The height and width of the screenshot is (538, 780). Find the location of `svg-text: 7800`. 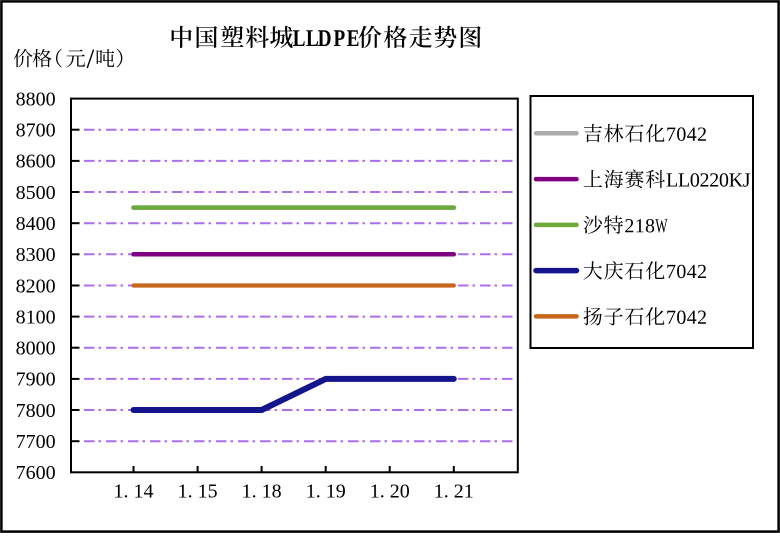

svg-text: 7800 is located at coordinates (36, 411).